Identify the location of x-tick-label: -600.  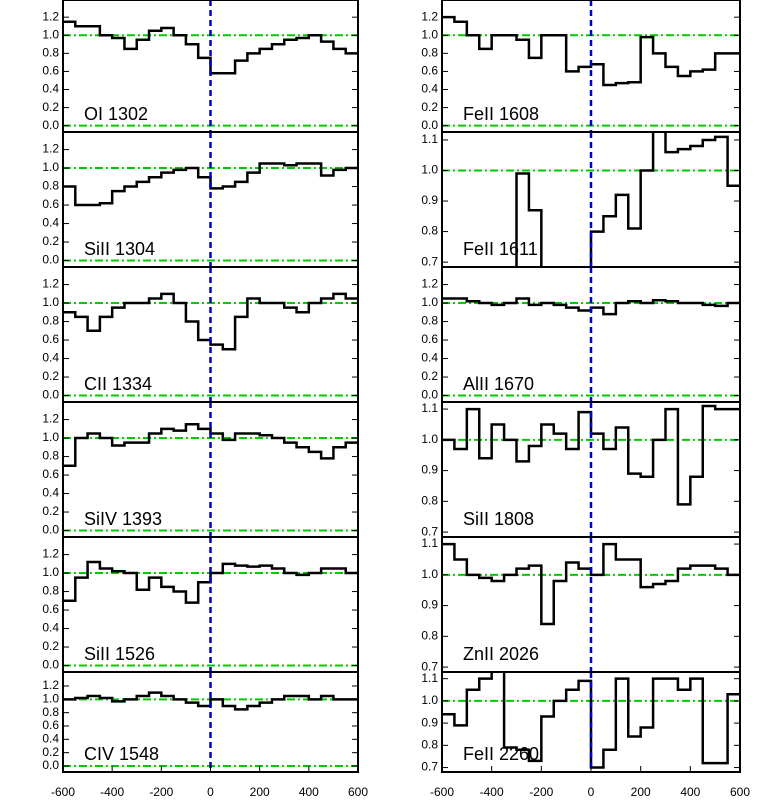
(442, 792).